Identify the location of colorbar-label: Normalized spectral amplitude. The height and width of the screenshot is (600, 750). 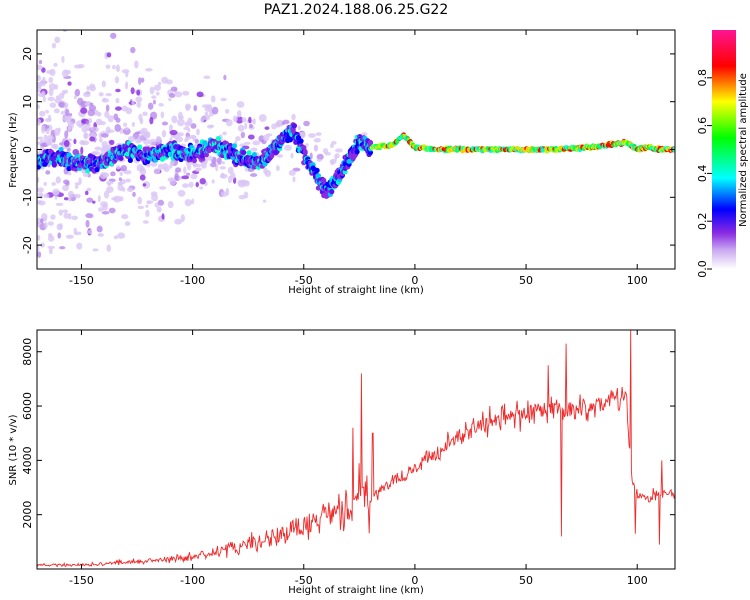
(743, 150).